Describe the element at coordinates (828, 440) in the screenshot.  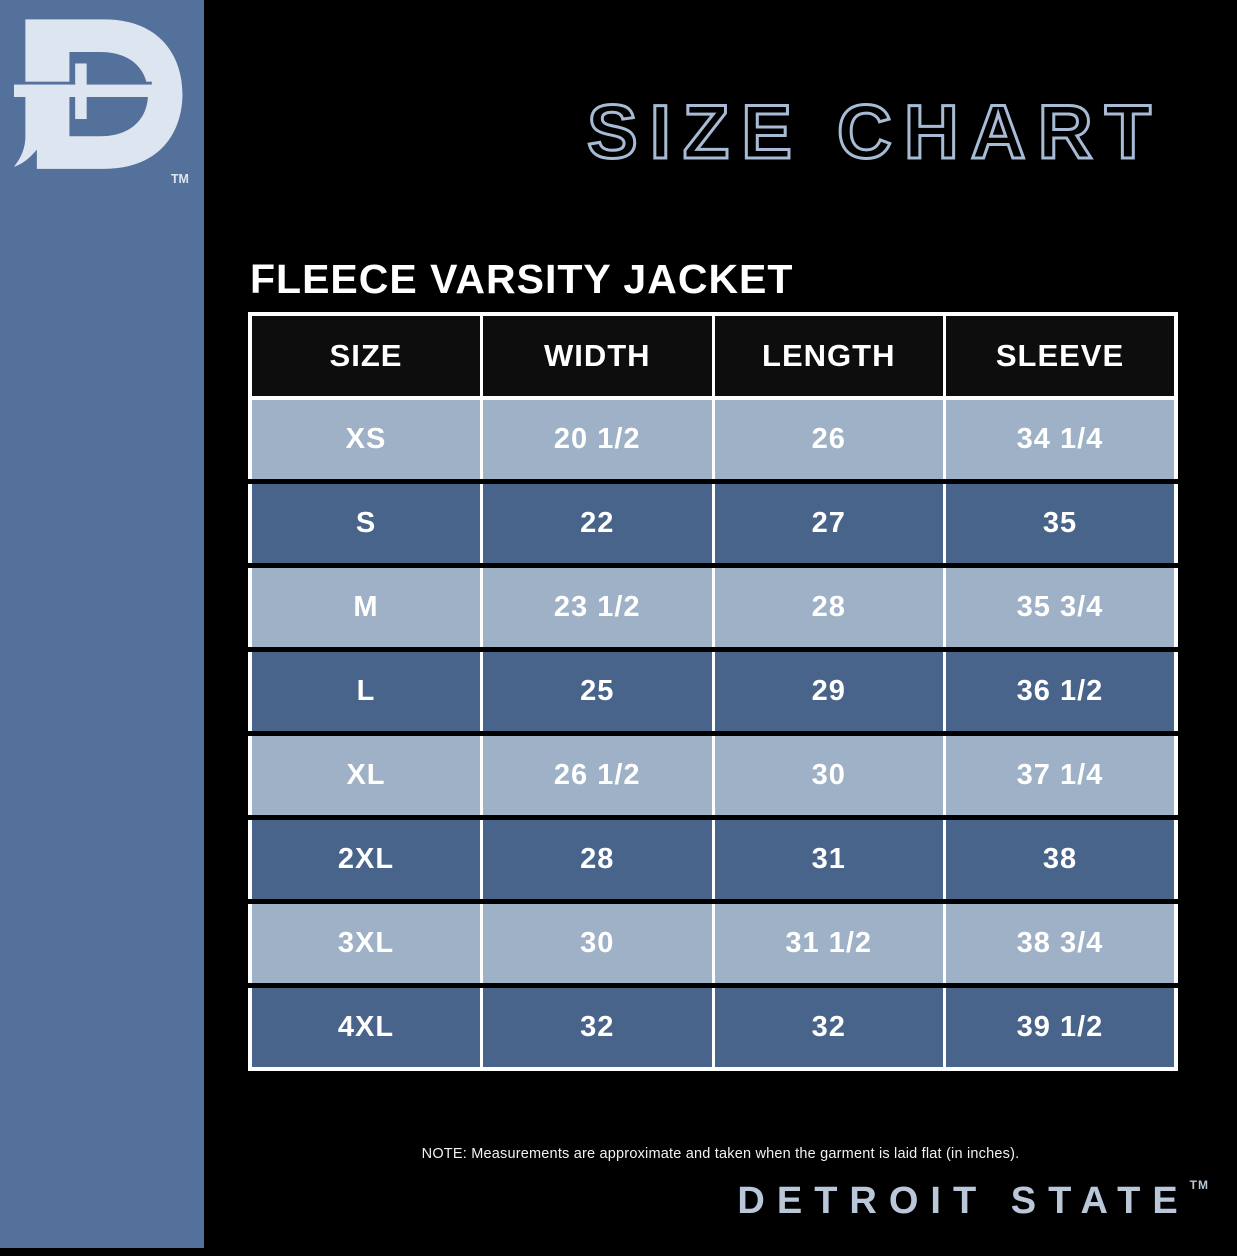
I see `length-cell: 26` at that location.